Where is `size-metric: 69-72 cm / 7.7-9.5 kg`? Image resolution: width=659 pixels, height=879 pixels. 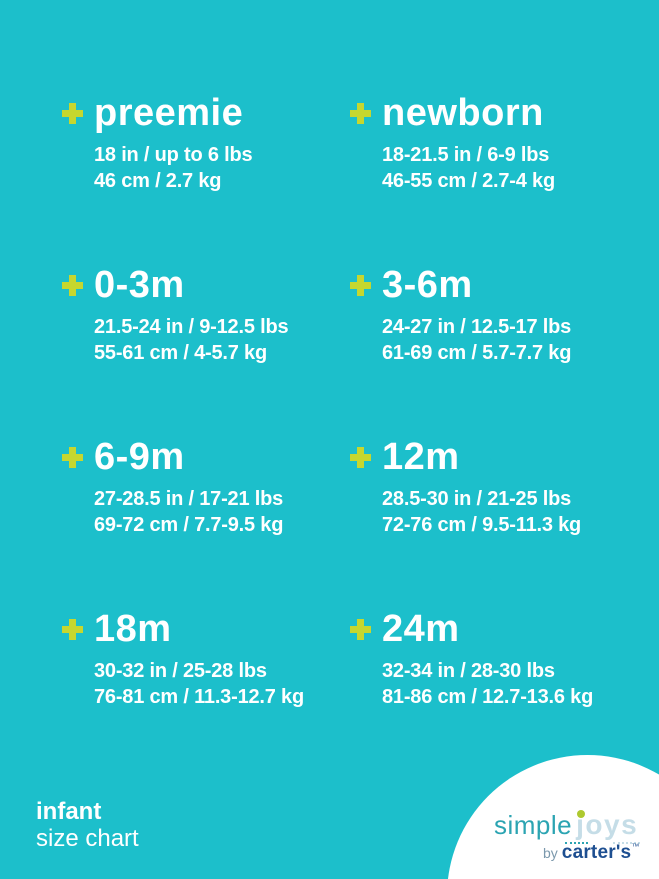 size-metric: 69-72 cm / 7.7-9.5 kg is located at coordinates (189, 525).